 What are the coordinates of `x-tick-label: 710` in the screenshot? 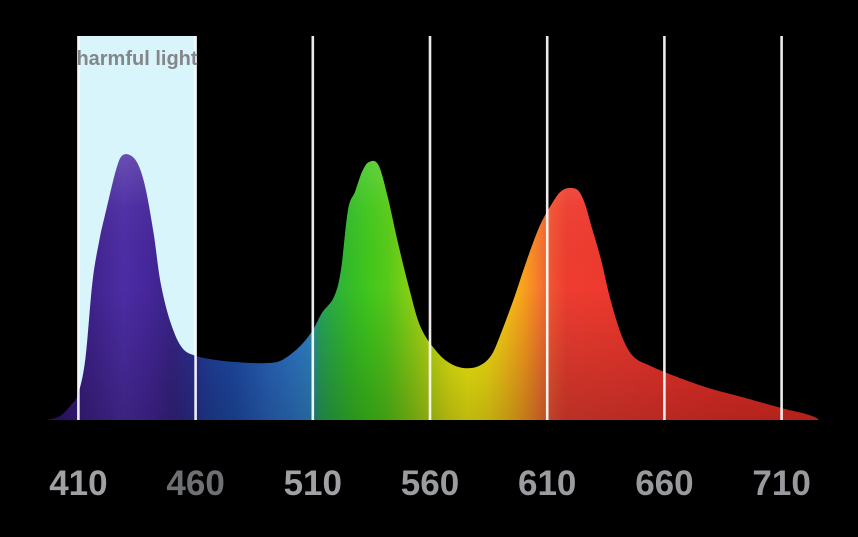 It's located at (781, 483).